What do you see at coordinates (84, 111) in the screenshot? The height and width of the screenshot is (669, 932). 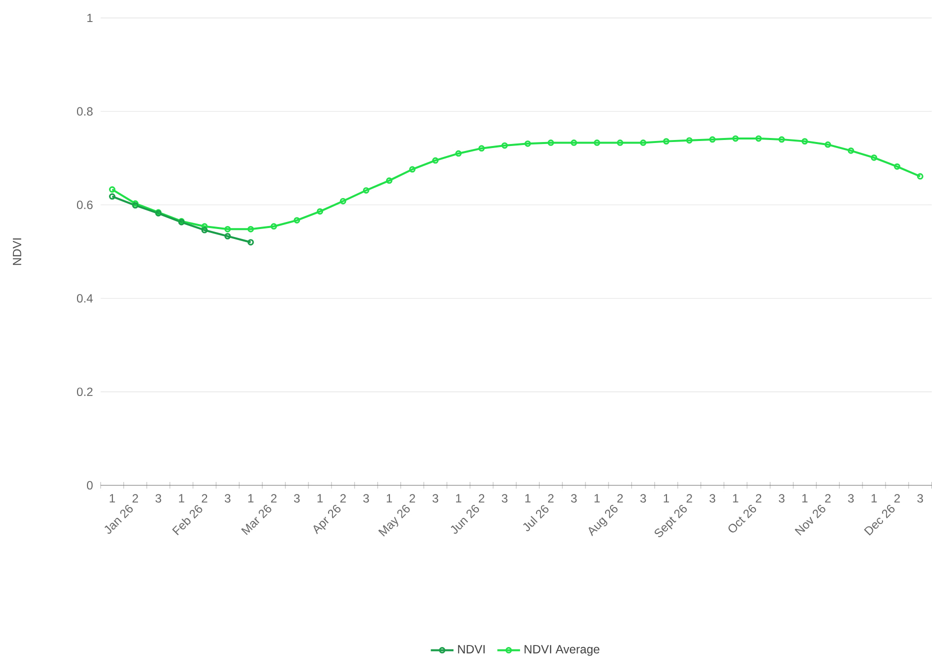 I see `y-tick-label: 0.8` at bounding box center [84, 111].